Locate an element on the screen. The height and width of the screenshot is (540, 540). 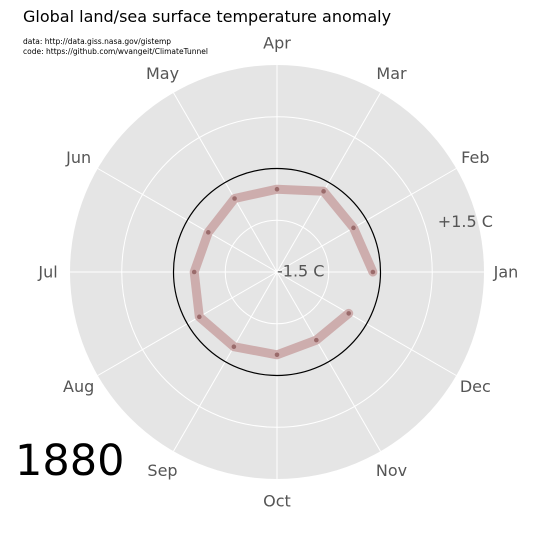
data-point-feb is located at coordinates (353, 228).